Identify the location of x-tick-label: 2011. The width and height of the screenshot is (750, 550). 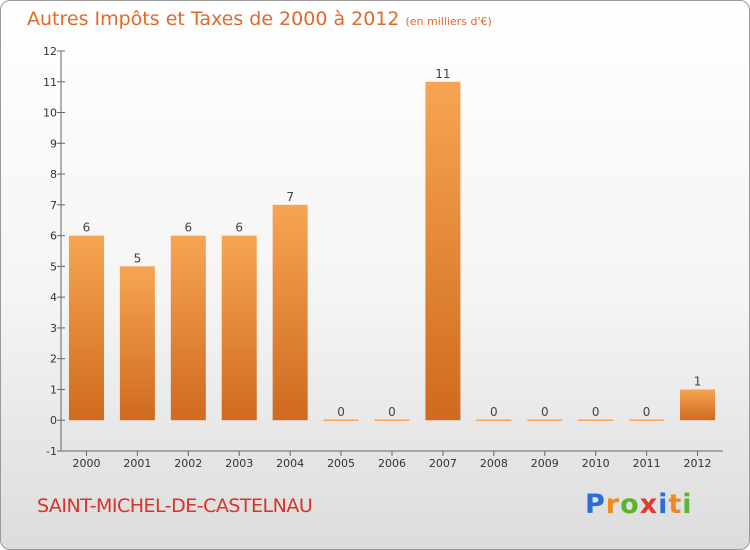
(647, 463).